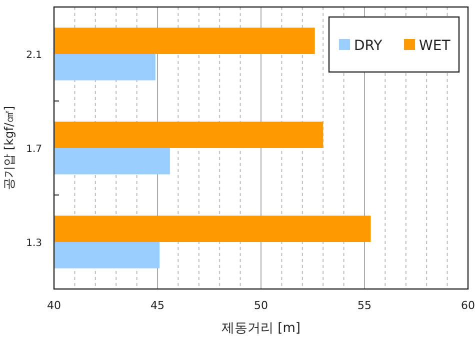  I want to click on x-tick-label: 60, so click(468, 305).